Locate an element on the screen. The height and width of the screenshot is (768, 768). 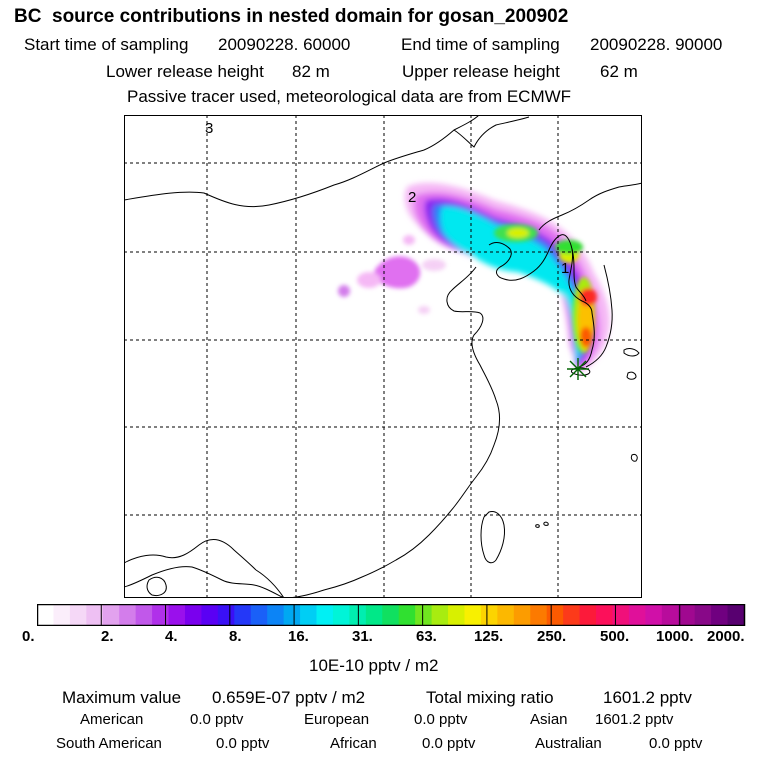
colorbar-unit: 10E-10 pptv / m2 is located at coordinates (374, 665).